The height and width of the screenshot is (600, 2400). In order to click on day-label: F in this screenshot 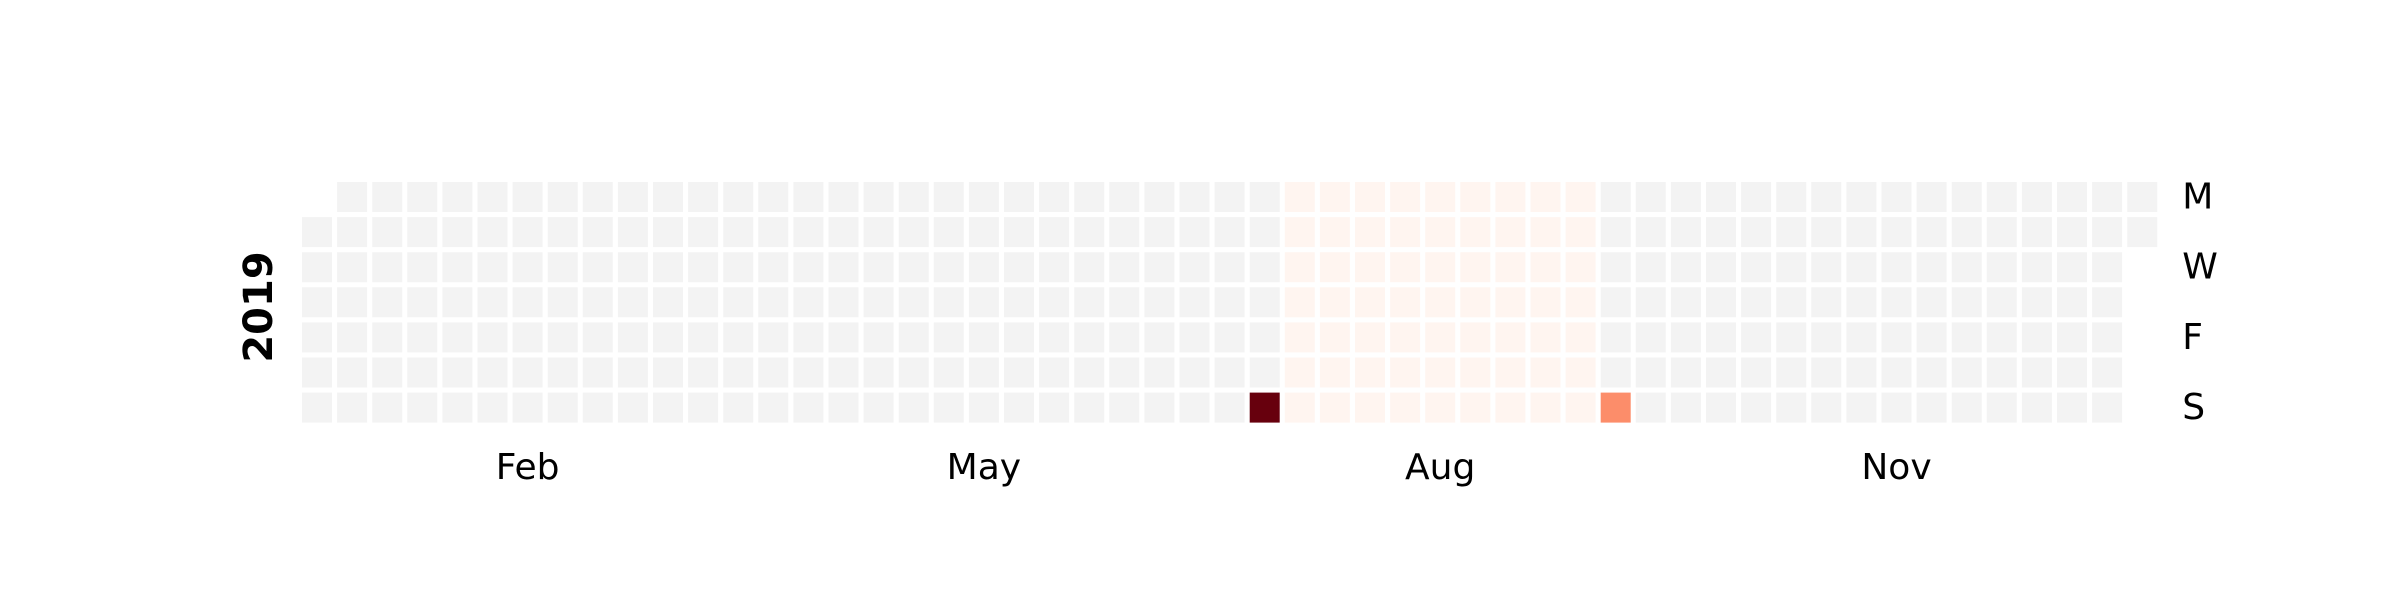, I will do `click(2192, 337)`.